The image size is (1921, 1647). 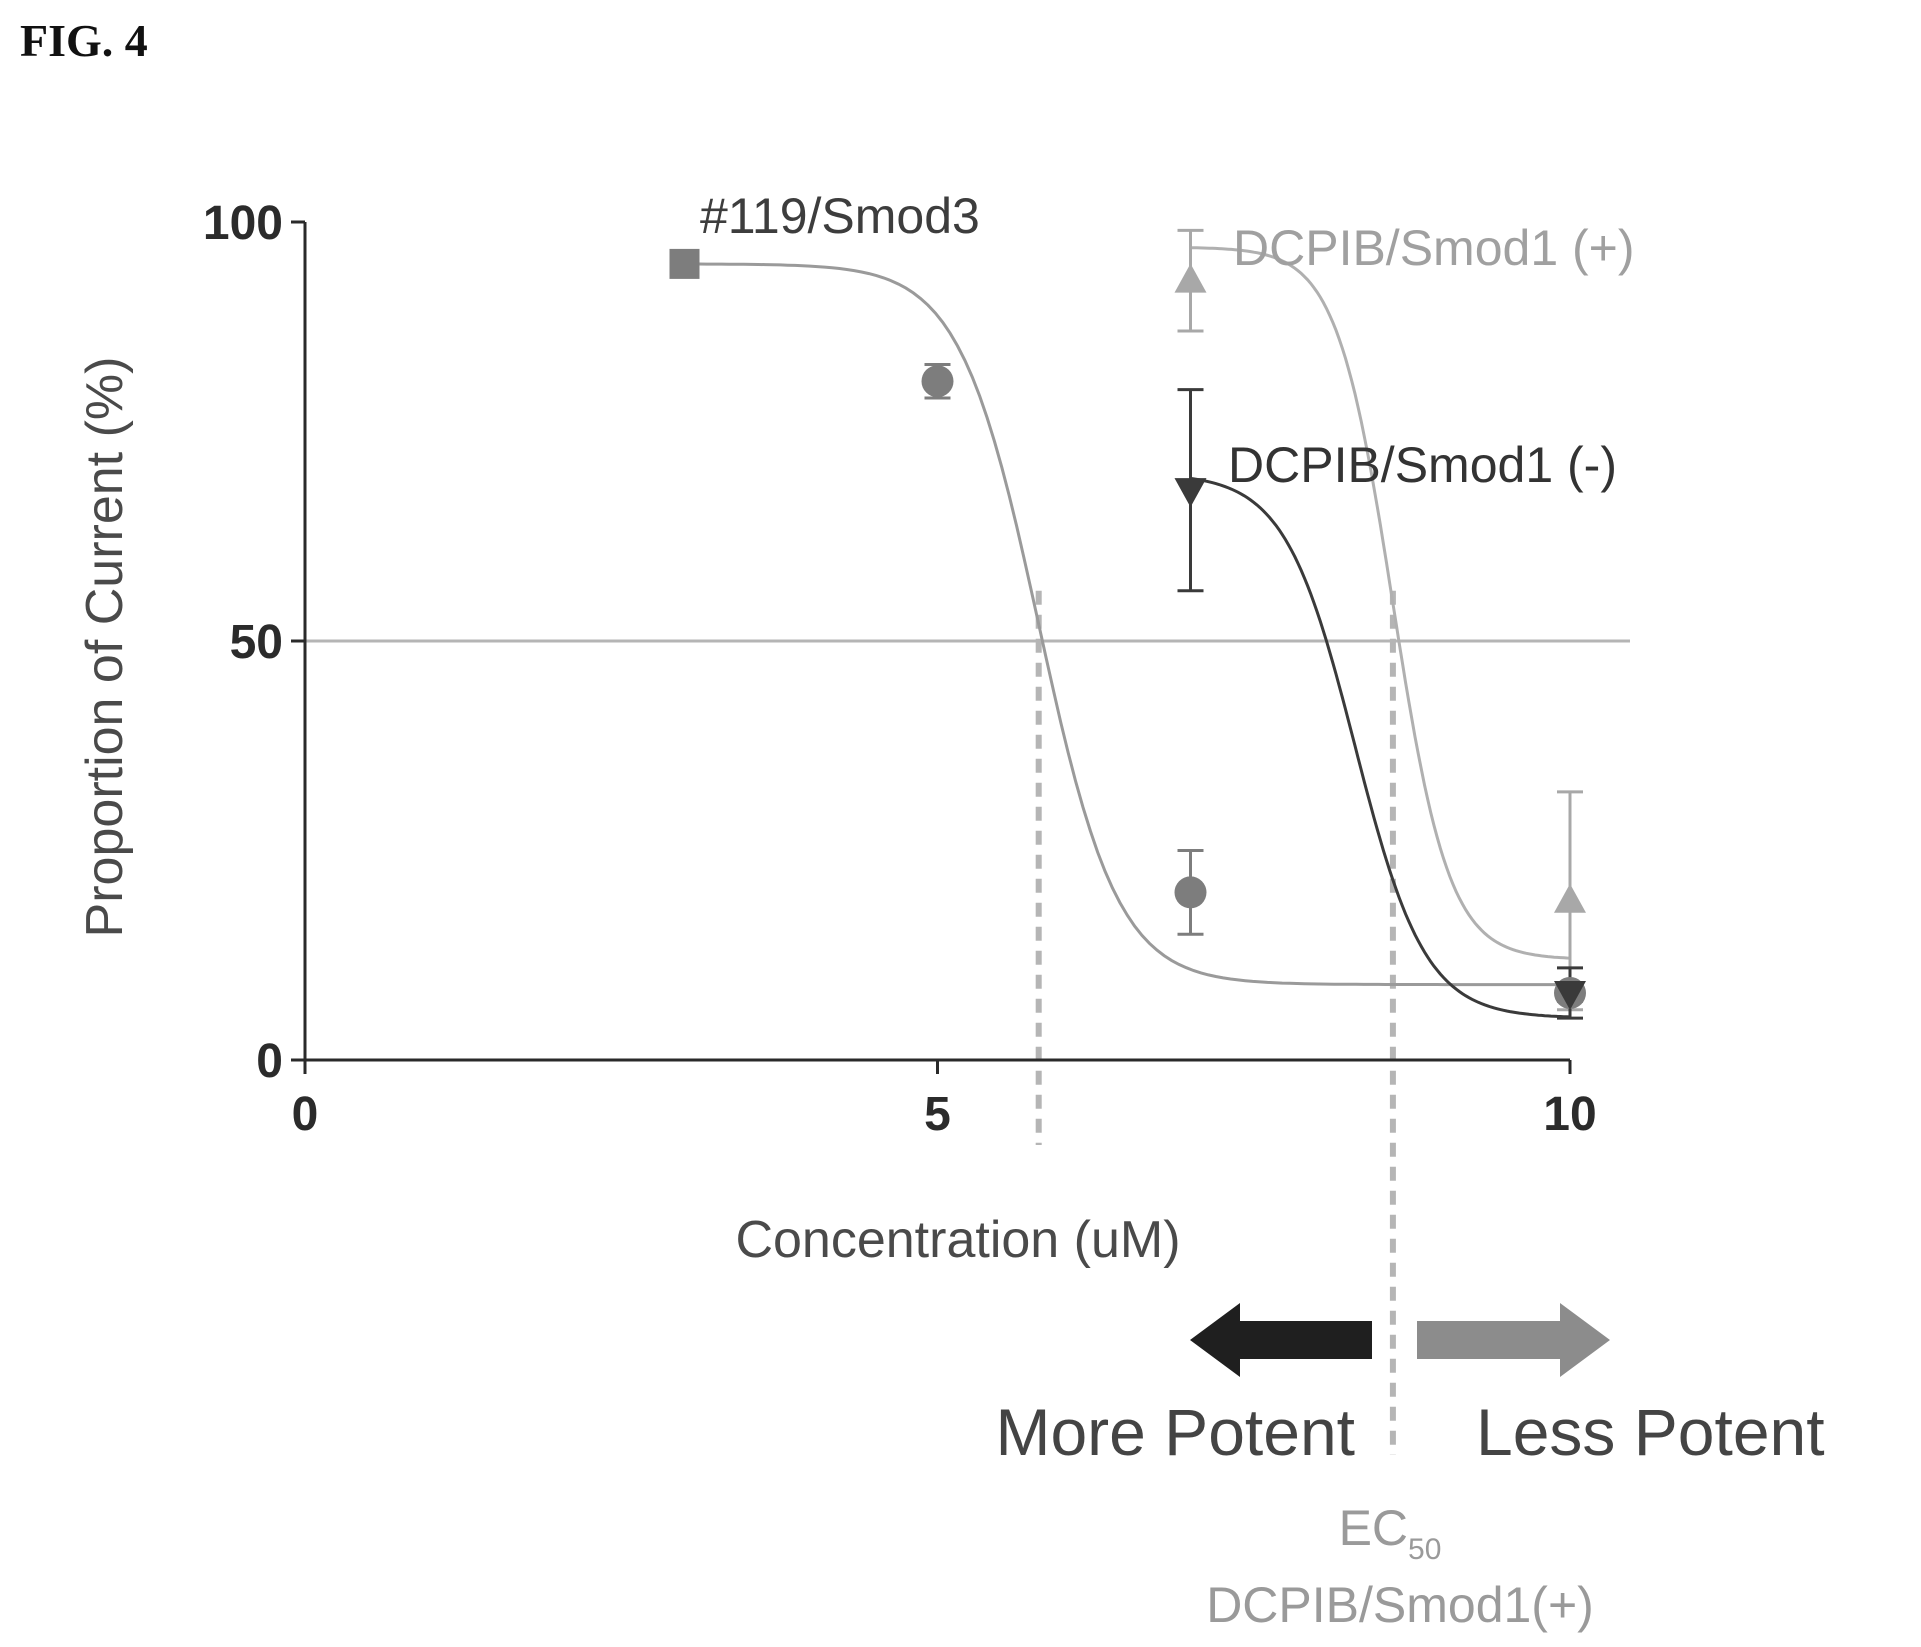 I want to click on less-potent-arrow, so click(x=1513, y=1340).